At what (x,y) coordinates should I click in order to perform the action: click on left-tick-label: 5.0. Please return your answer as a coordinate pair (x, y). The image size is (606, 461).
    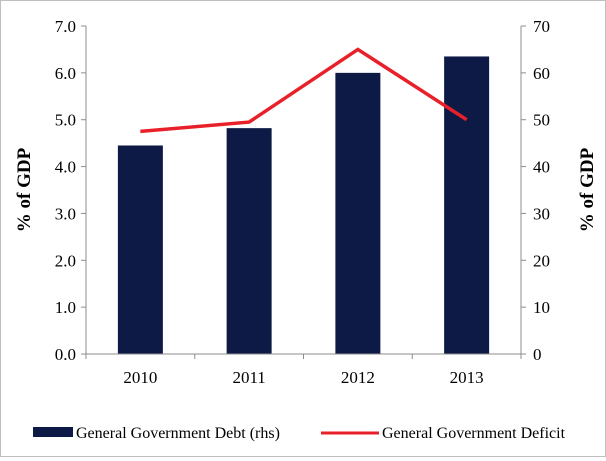
    Looking at the image, I should click on (65, 120).